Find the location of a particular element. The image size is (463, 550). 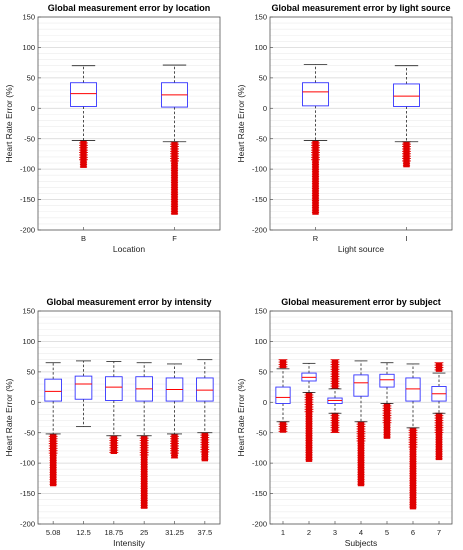

x-tick-label: B is located at coordinates (83, 238).